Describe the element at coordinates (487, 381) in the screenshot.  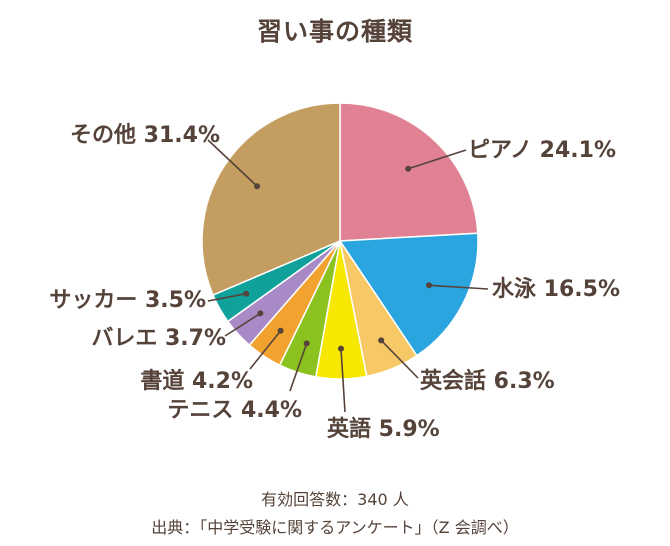
I see `slice-label: 英会話 6.3%` at that location.